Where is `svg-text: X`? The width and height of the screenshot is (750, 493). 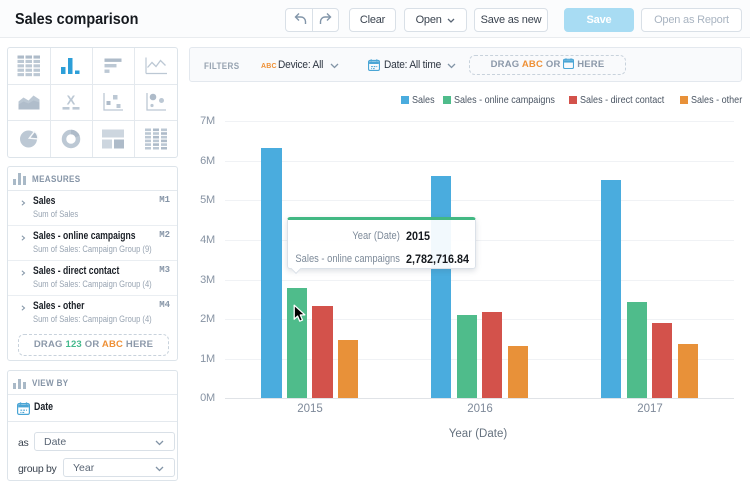
svg-text: X is located at coordinates (71, 101).